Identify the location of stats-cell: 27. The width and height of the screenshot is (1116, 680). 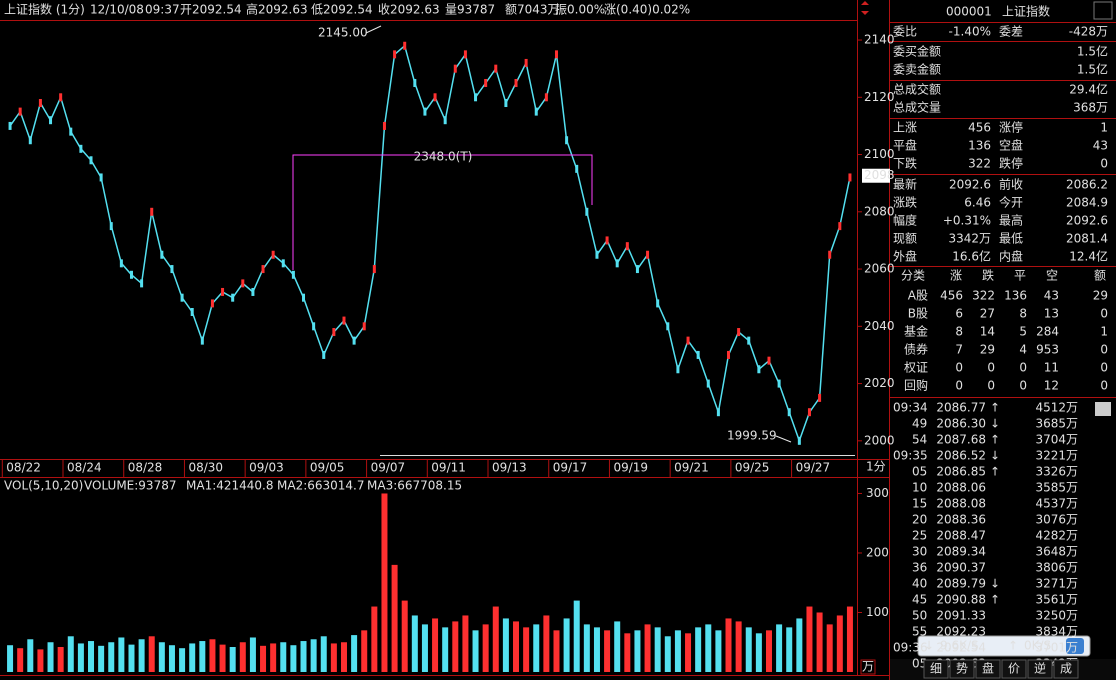
(987, 314).